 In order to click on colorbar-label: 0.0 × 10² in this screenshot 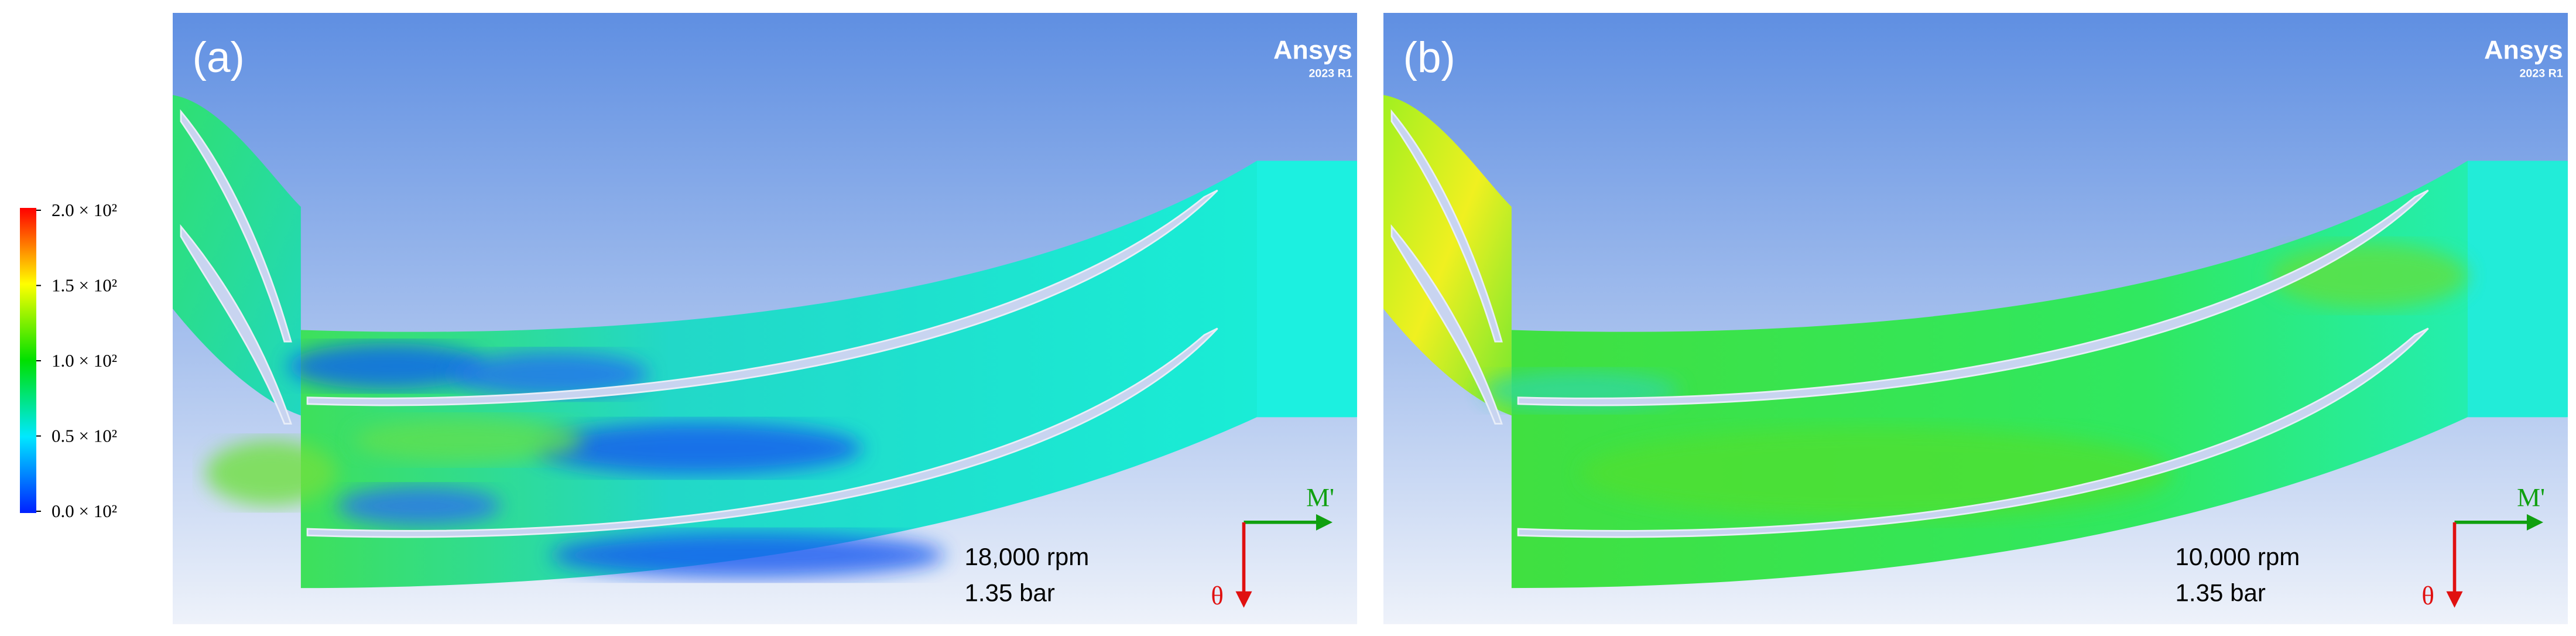, I will do `click(84, 511)`.